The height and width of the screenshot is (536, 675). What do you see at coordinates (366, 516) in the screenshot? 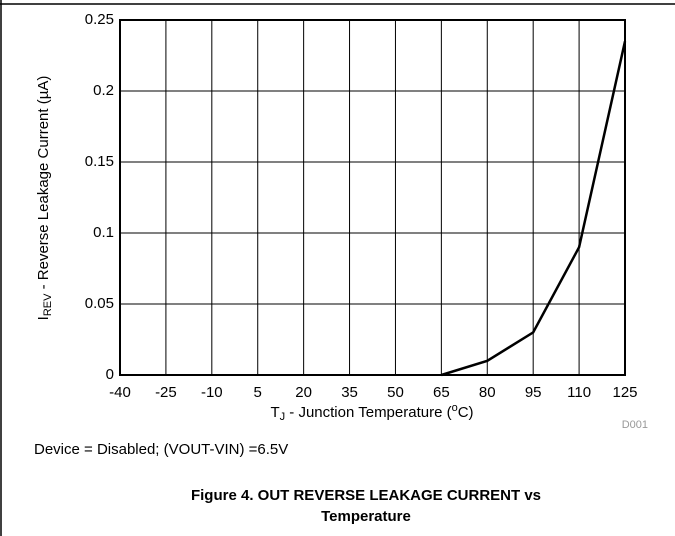
I see `caption-line: Temperature` at bounding box center [366, 516].